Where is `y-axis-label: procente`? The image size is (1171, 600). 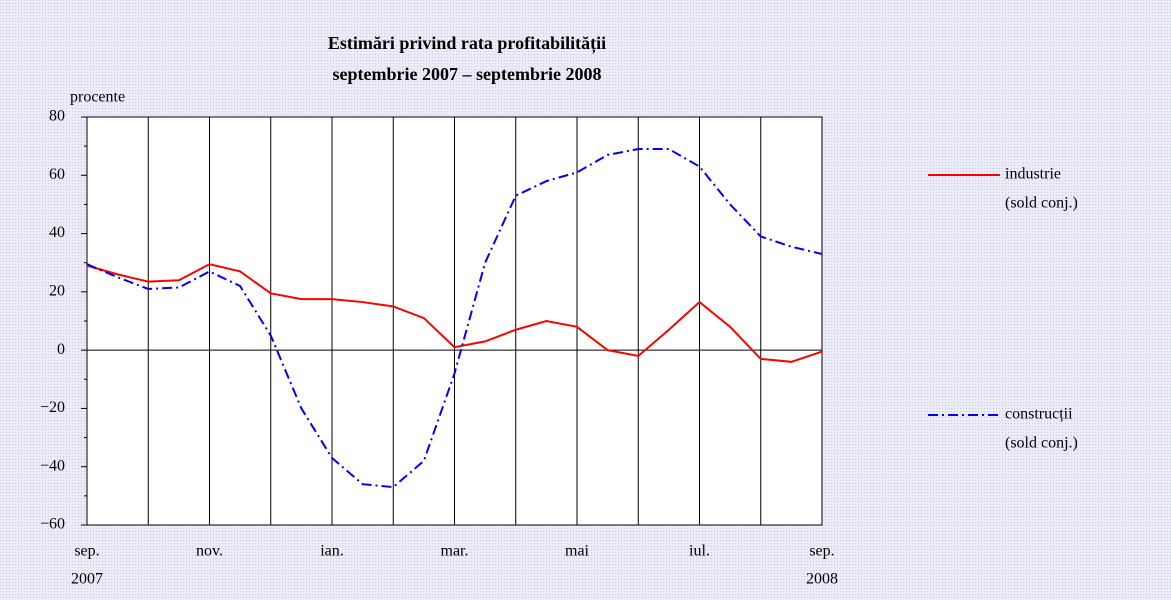
y-axis-label: procente is located at coordinates (97, 97).